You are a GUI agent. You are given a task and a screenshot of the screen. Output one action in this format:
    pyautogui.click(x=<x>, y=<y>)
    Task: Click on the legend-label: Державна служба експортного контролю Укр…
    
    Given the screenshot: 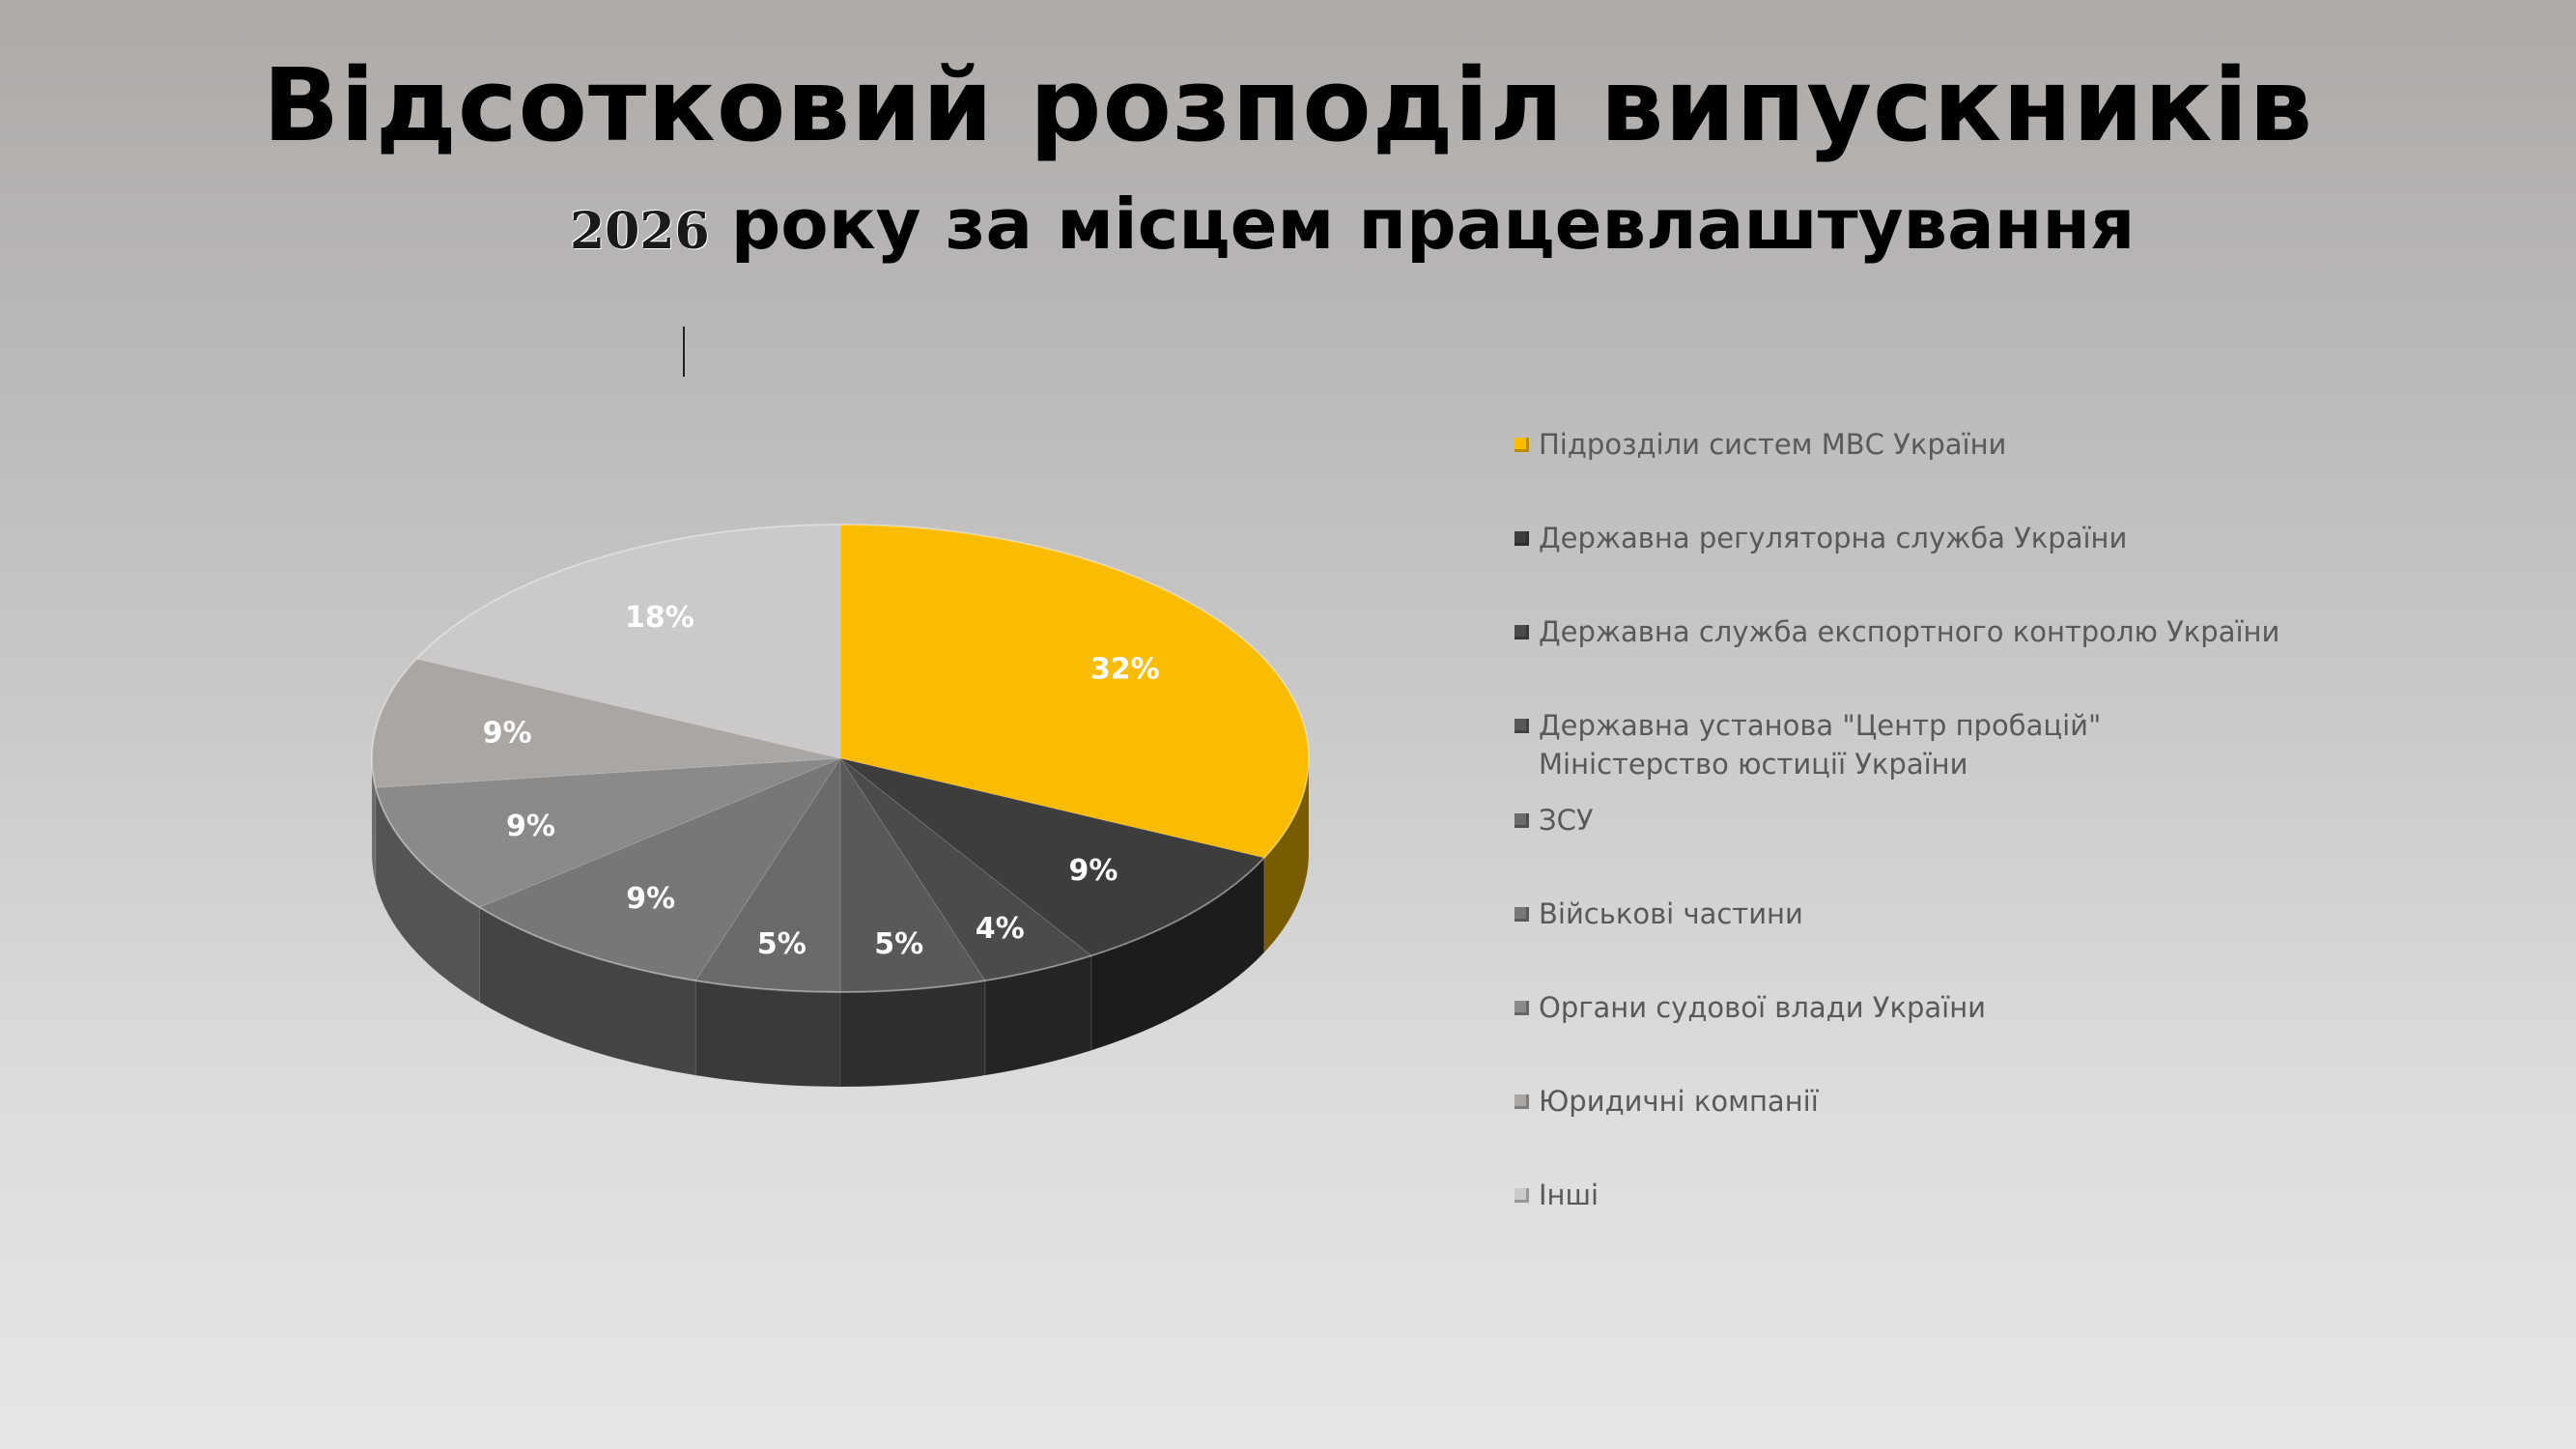 What is the action you would take?
    pyautogui.click(x=1909, y=631)
    